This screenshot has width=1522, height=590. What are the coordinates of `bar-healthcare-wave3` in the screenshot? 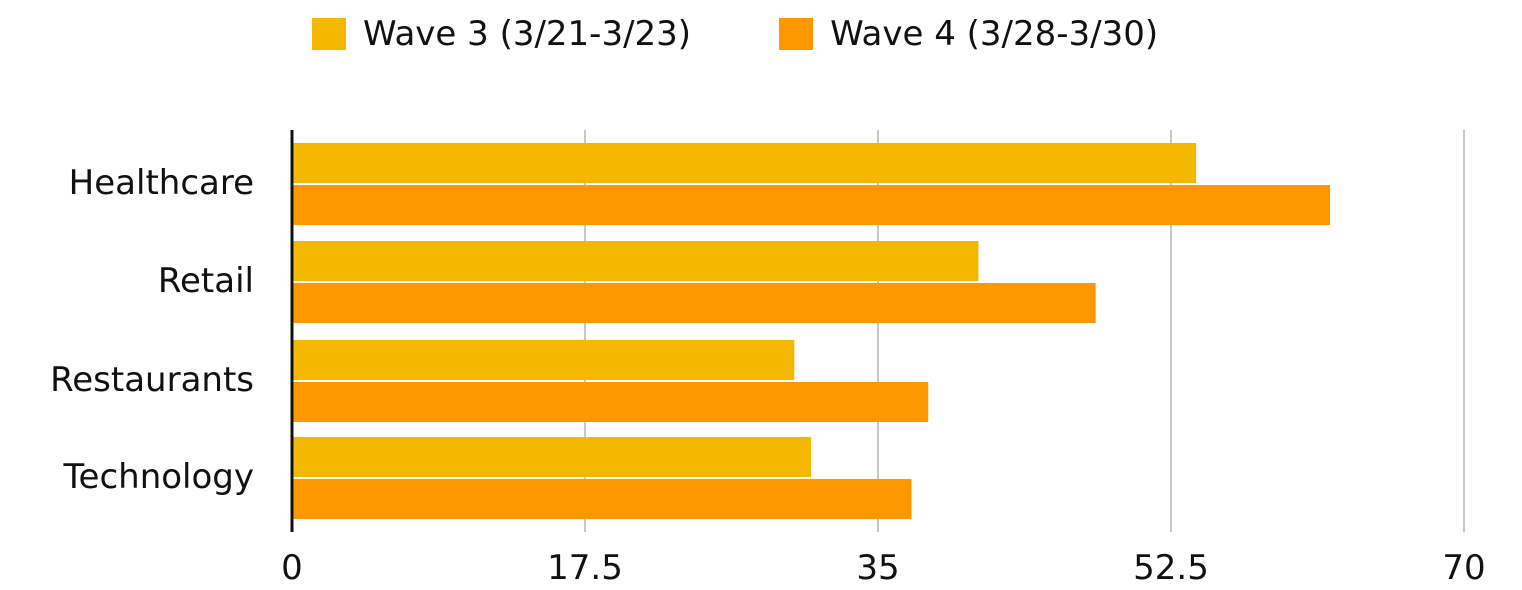 It's located at (744, 163).